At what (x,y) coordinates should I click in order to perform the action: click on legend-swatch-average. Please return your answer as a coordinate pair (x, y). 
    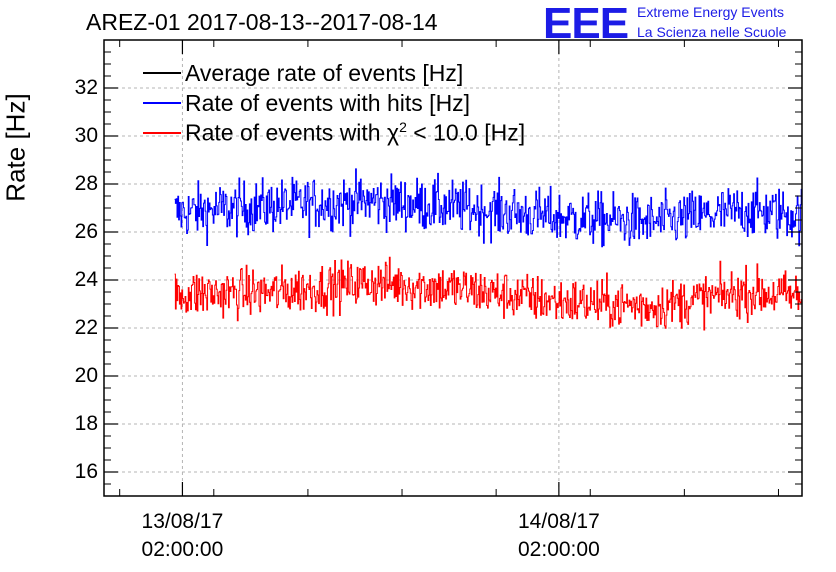
    Looking at the image, I should click on (162, 73).